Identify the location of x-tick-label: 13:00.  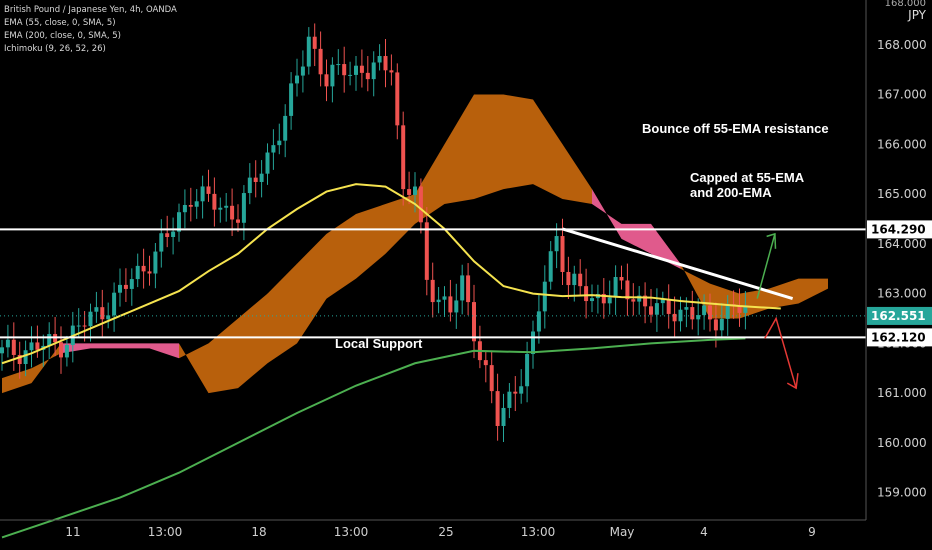
(165, 532).